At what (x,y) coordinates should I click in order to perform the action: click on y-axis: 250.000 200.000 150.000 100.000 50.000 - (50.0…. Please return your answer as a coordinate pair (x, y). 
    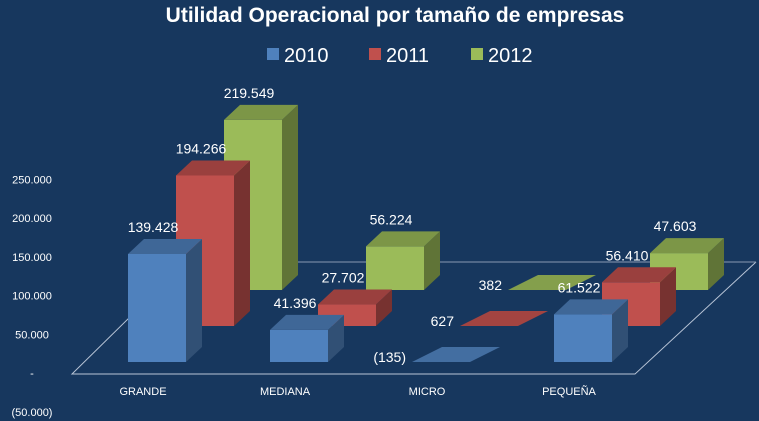
    Looking at the image, I should click on (32, 296).